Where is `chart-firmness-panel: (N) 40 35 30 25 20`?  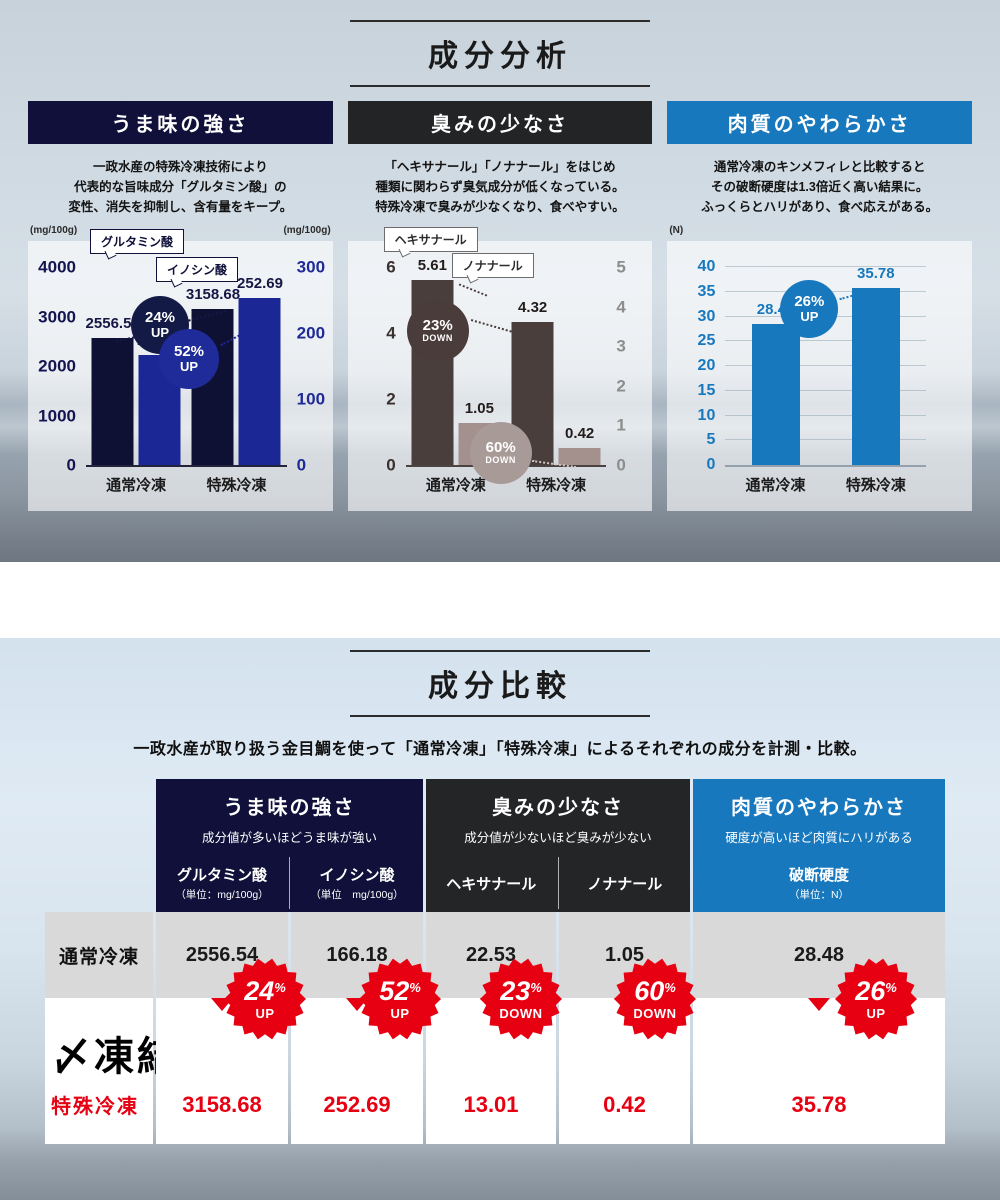 chart-firmness-panel: (N) 40 35 30 25 20 is located at coordinates (820, 368).